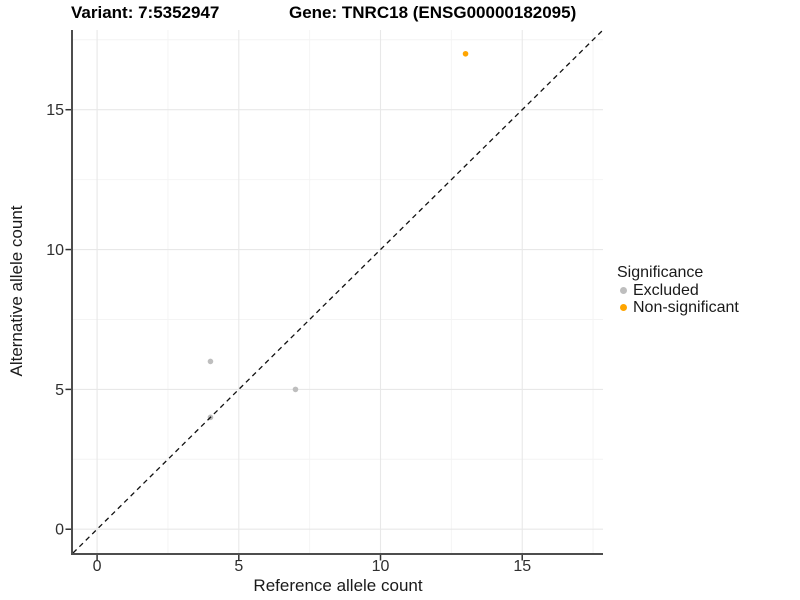  What do you see at coordinates (145, 12) in the screenshot?
I see `plot-title-variant: Variant: 7:5352947` at bounding box center [145, 12].